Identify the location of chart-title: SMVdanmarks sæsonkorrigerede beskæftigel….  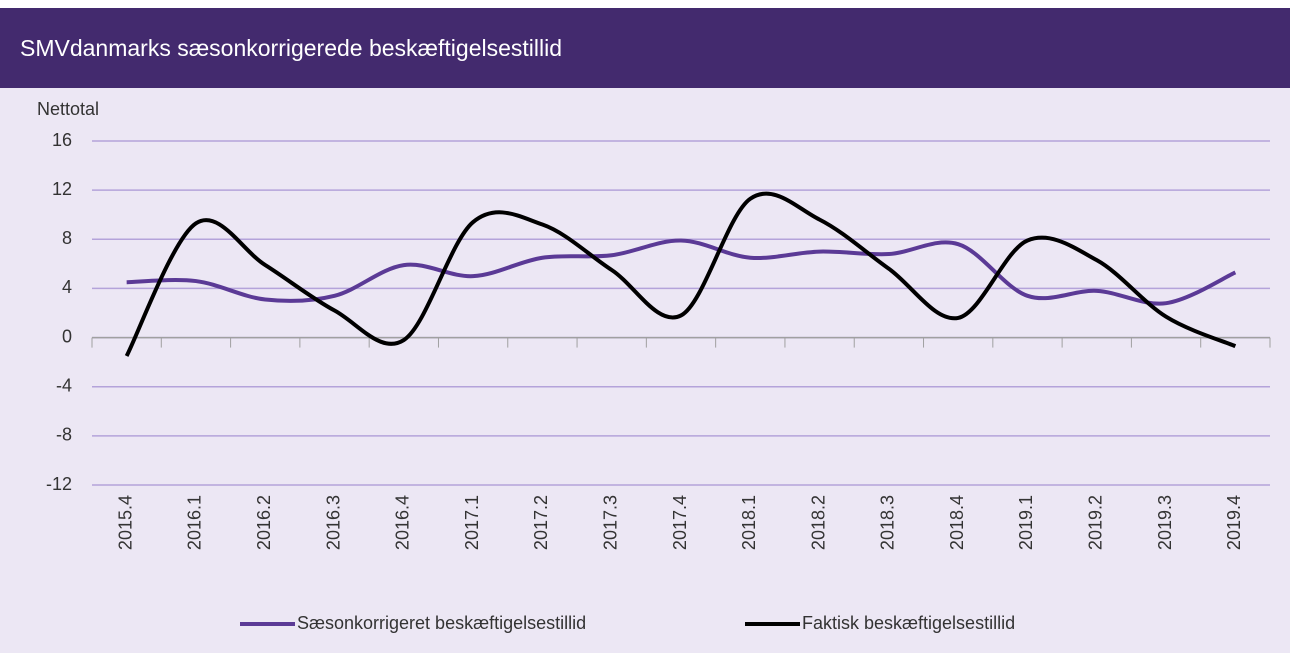
(291, 48).